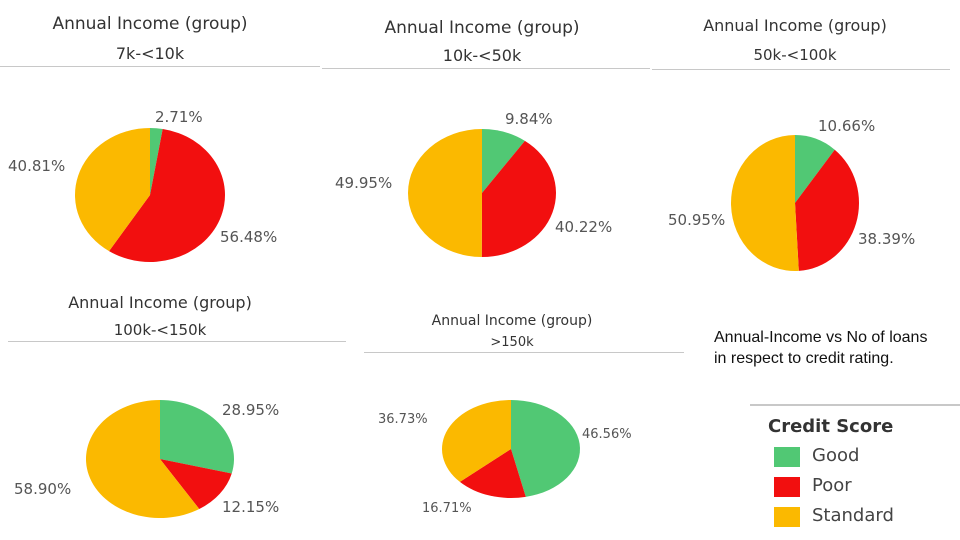 This screenshot has height=540, width=960. Describe the element at coordinates (847, 126) in the screenshot. I see `slice-label-good: 10.66%` at that location.